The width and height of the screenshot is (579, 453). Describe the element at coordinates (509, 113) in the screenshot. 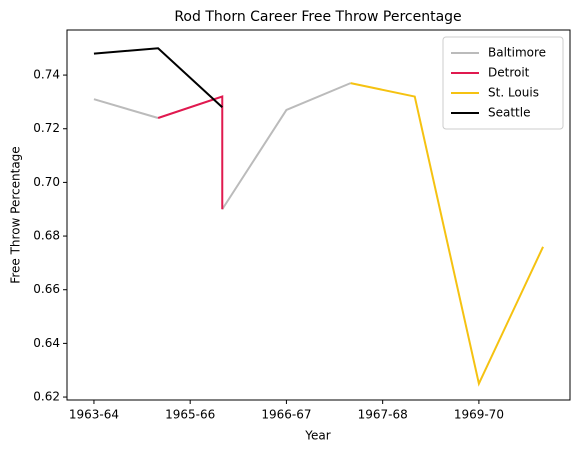

I see `legend-label: Seattle` at that location.